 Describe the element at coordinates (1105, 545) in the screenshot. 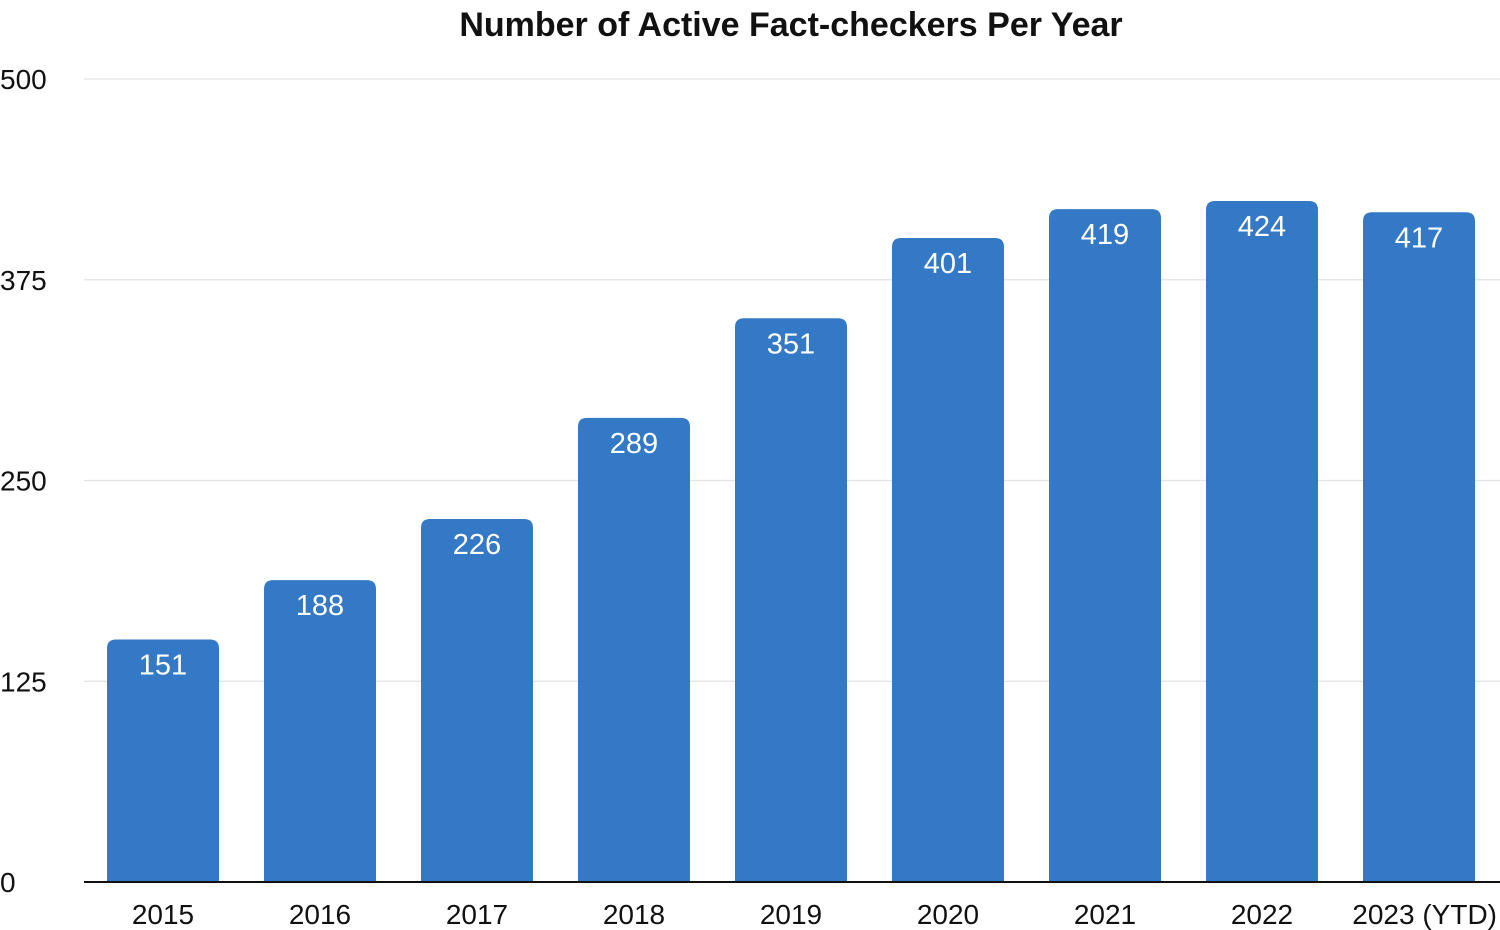

I see `bar-2021` at that location.